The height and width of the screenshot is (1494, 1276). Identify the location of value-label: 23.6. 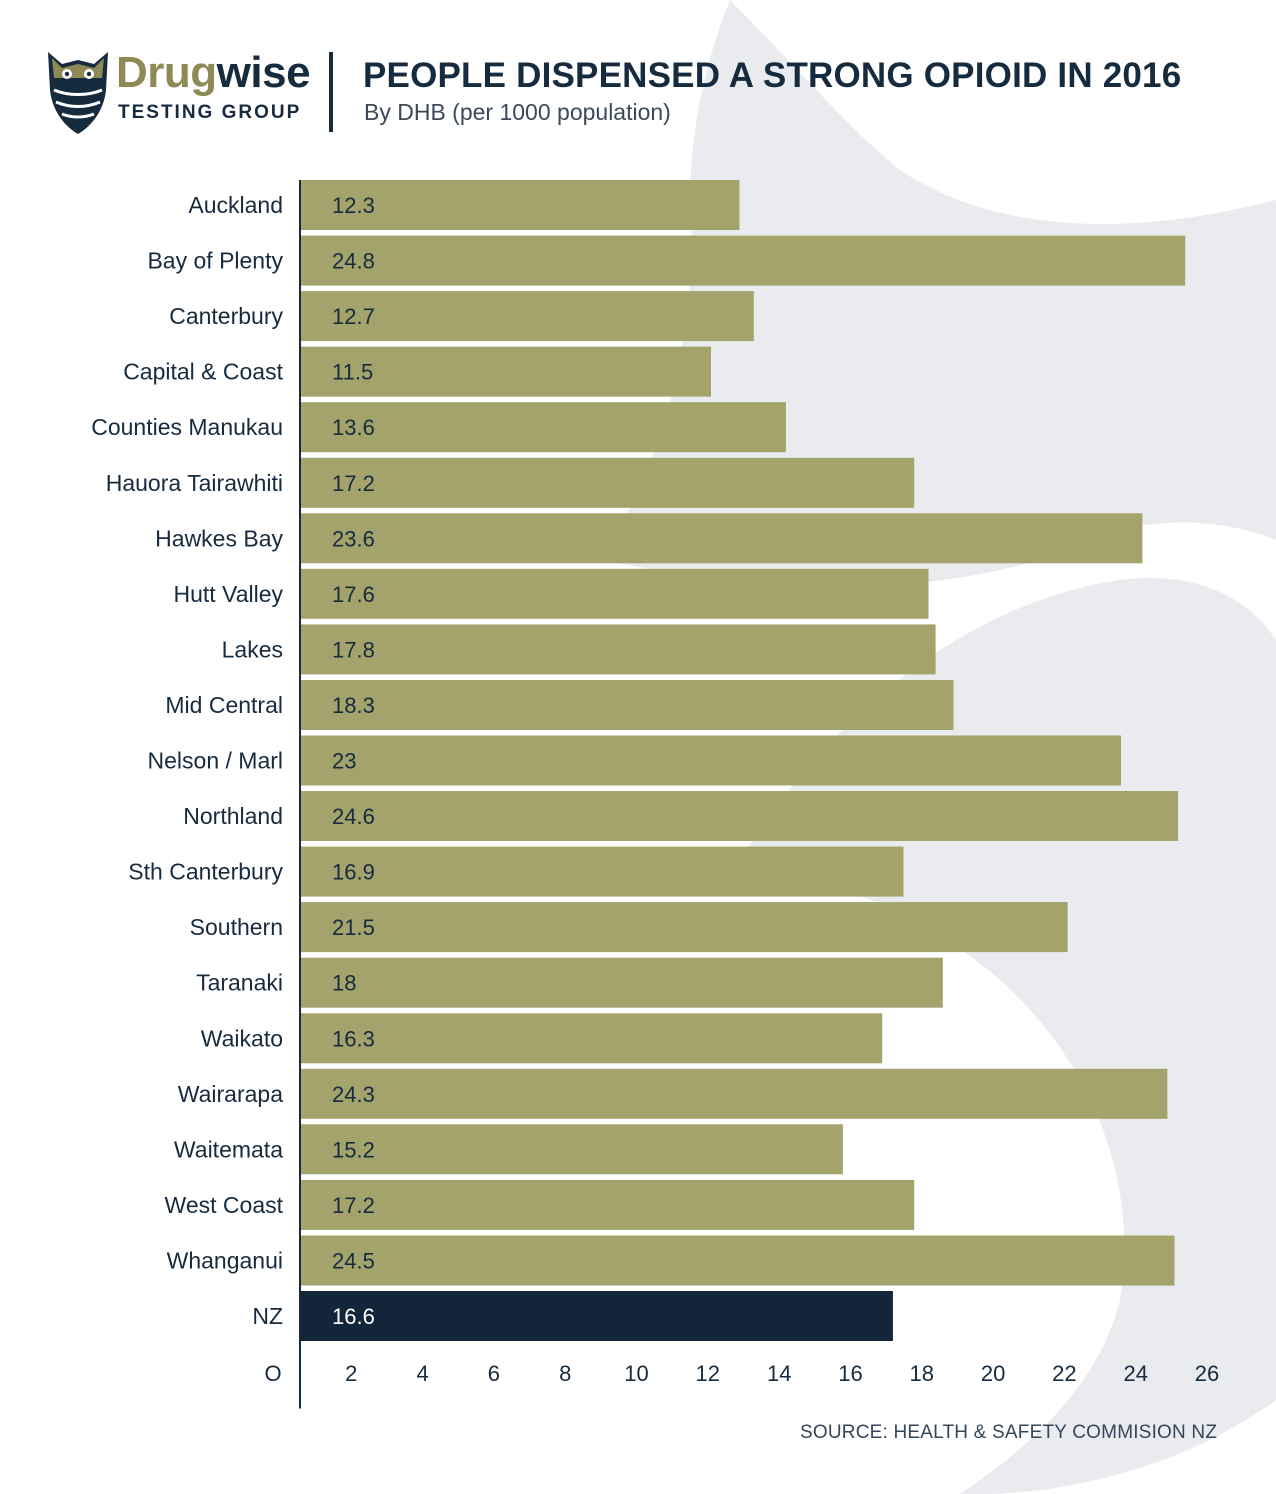
(353, 538).